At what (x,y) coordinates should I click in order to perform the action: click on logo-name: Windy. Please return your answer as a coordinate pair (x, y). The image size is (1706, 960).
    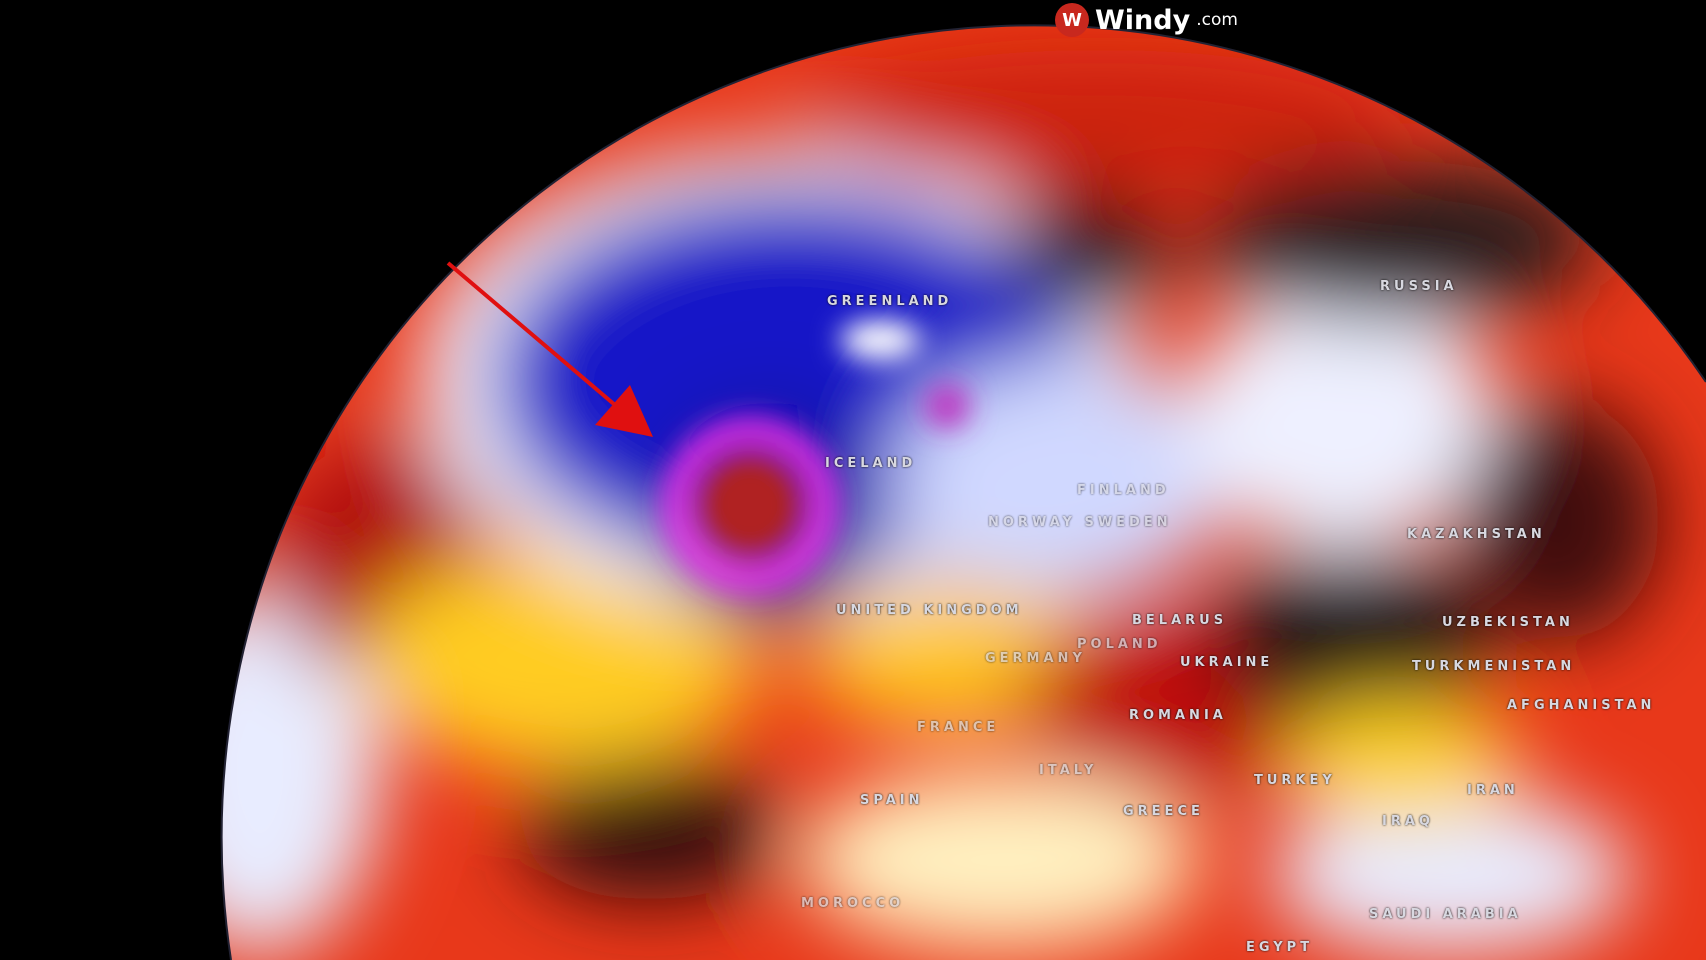
    Looking at the image, I should click on (1143, 20).